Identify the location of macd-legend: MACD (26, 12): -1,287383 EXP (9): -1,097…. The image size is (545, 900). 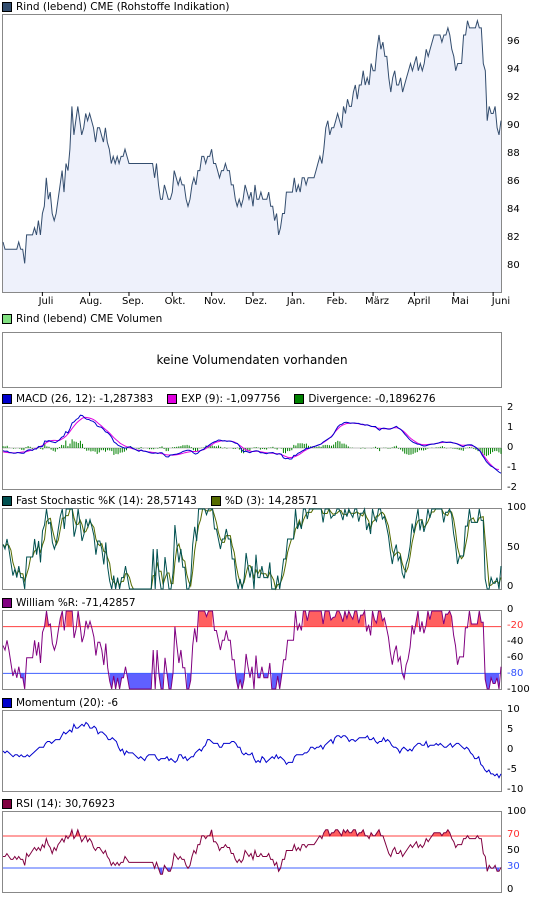
(226, 399).